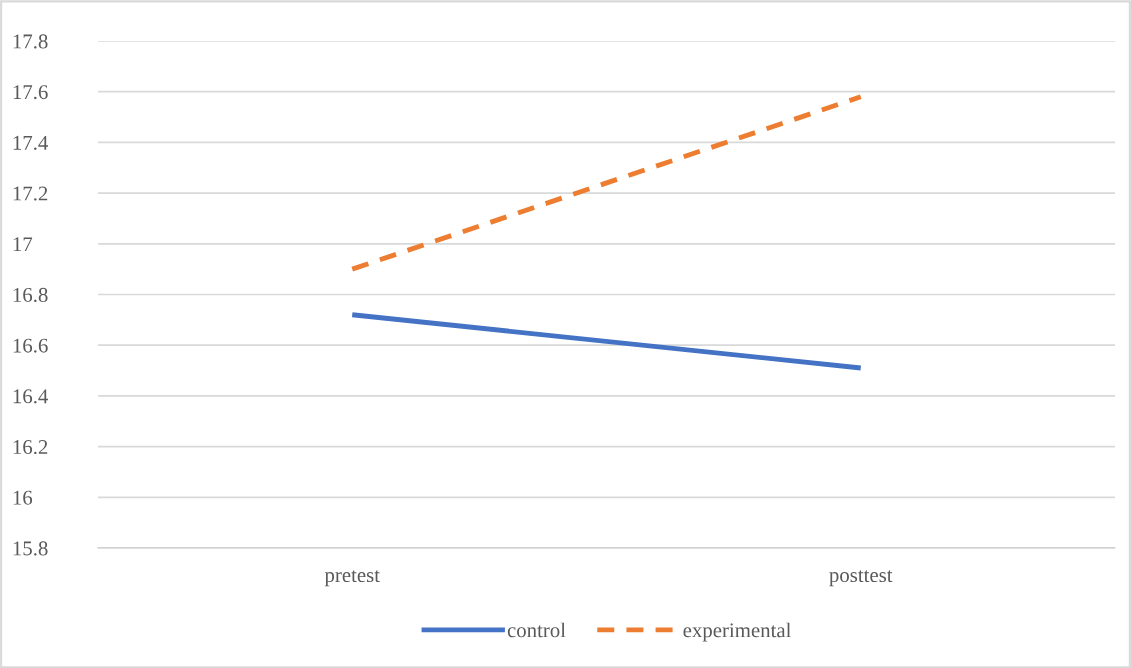  What do you see at coordinates (861, 578) in the screenshot?
I see `x-tick-label: posttest` at bounding box center [861, 578].